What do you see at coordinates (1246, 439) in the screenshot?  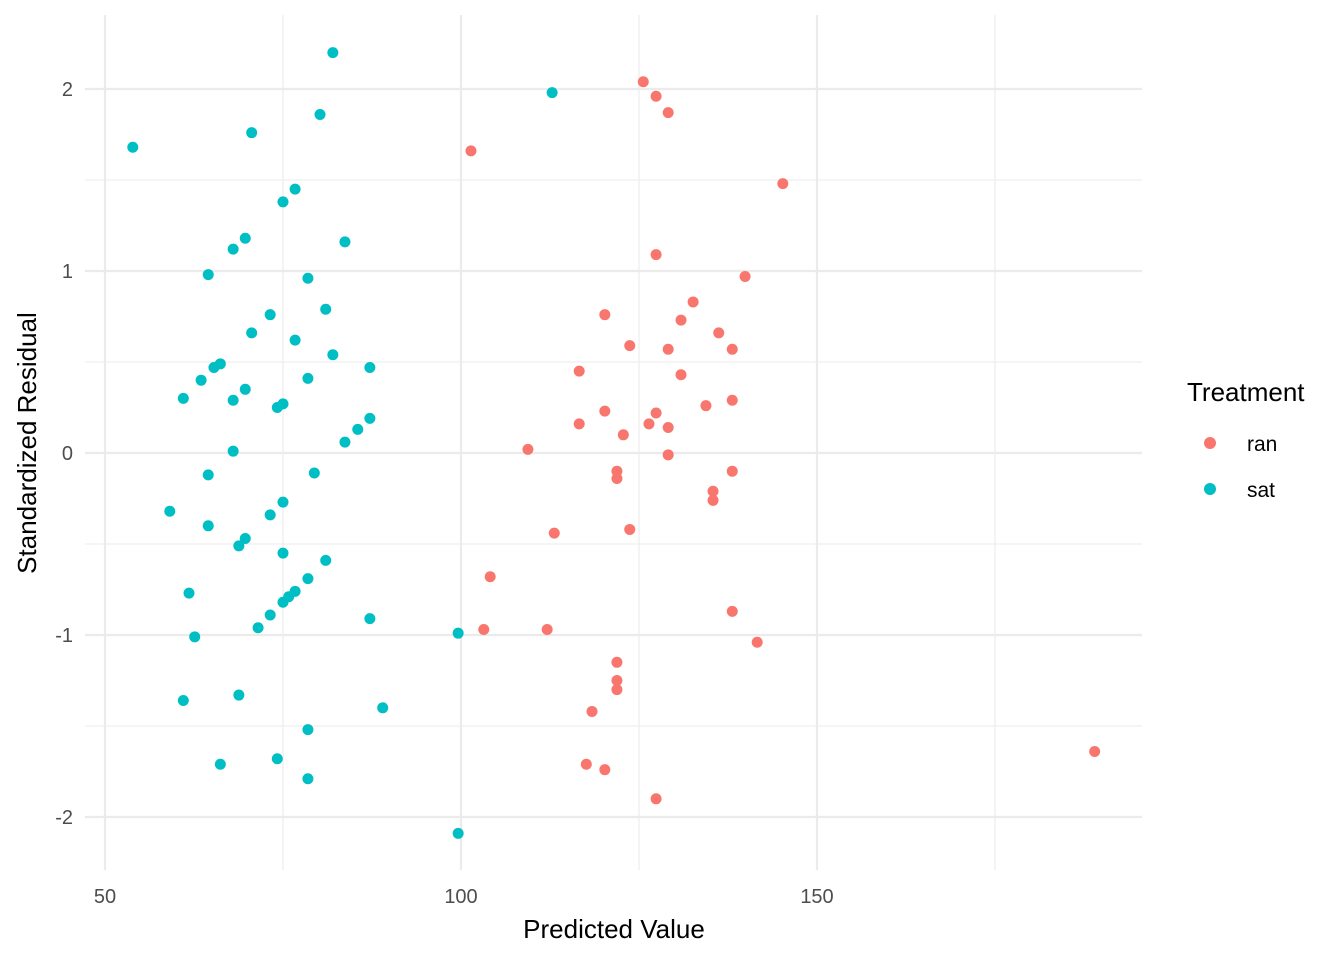 I see `legend: Treatment ran sat` at bounding box center [1246, 439].